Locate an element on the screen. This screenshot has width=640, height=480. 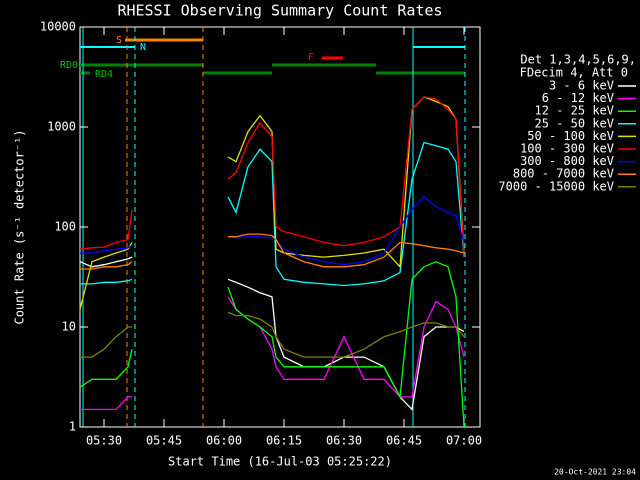
annotation: F is located at coordinates (311, 57).